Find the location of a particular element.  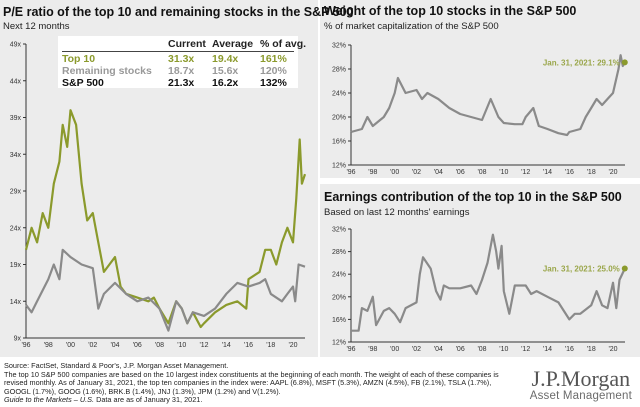

cell: 15.6x is located at coordinates (225, 71).